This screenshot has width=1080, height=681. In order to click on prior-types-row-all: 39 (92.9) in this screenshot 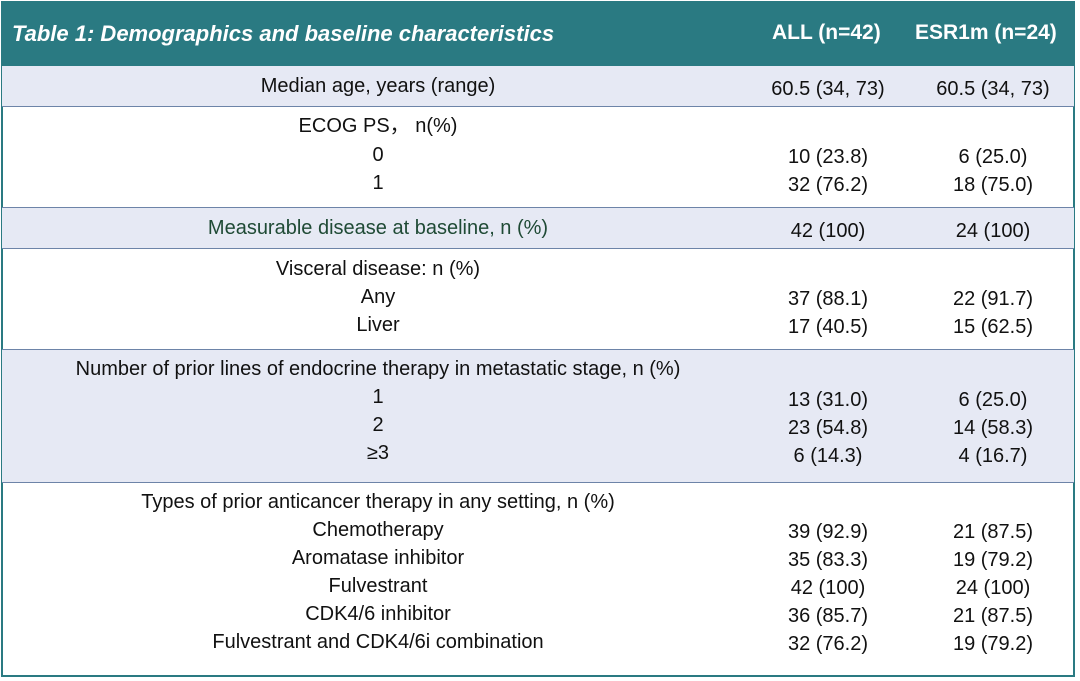, I will do `click(828, 532)`.